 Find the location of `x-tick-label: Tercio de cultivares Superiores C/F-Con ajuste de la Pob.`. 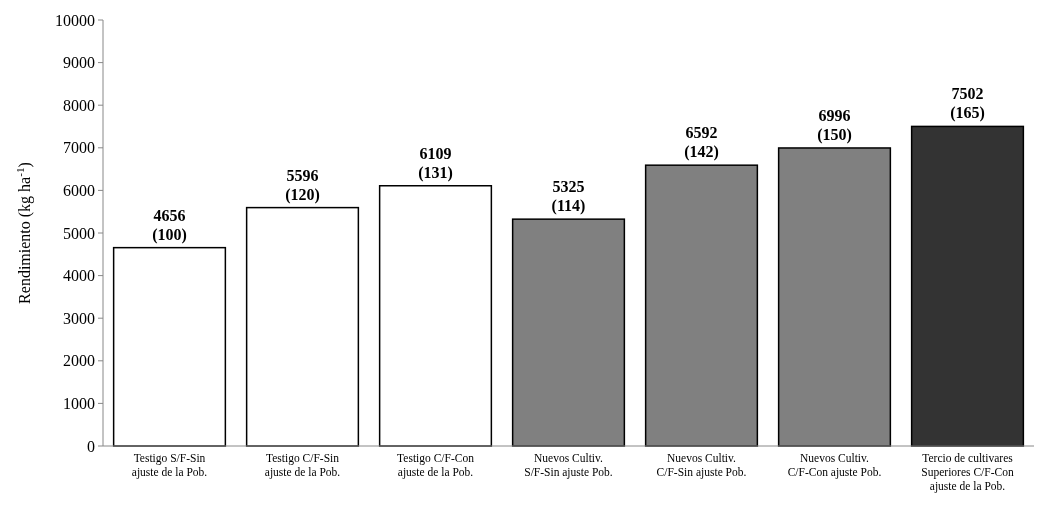

x-tick-label: Tercio de cultivares Superiores C/F-Con ajuste de la Pob. is located at coordinates (967, 472).